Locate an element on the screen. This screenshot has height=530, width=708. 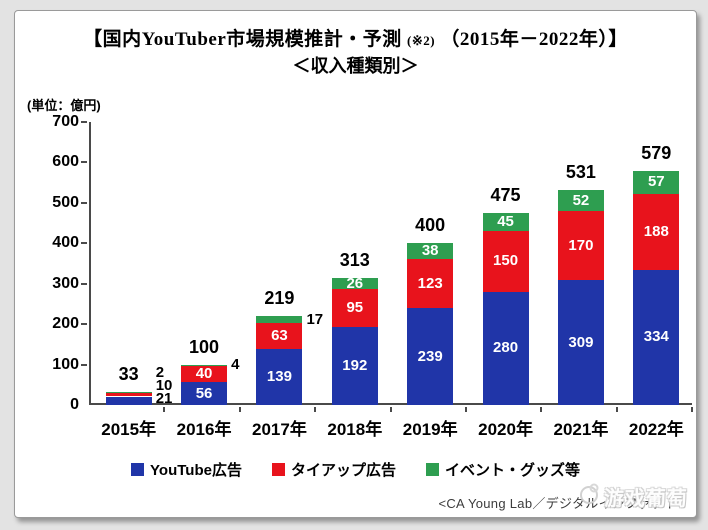
y-tick-label: 600 is located at coordinates (65, 162).